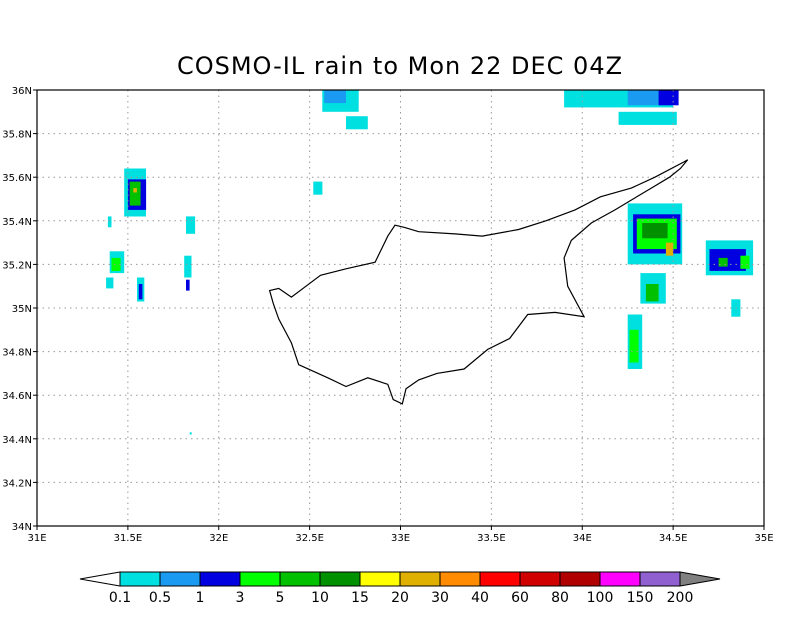 The width and height of the screenshot is (800, 618). What do you see at coordinates (440, 598) in the screenshot?
I see `colorbar-label: 30` at bounding box center [440, 598].